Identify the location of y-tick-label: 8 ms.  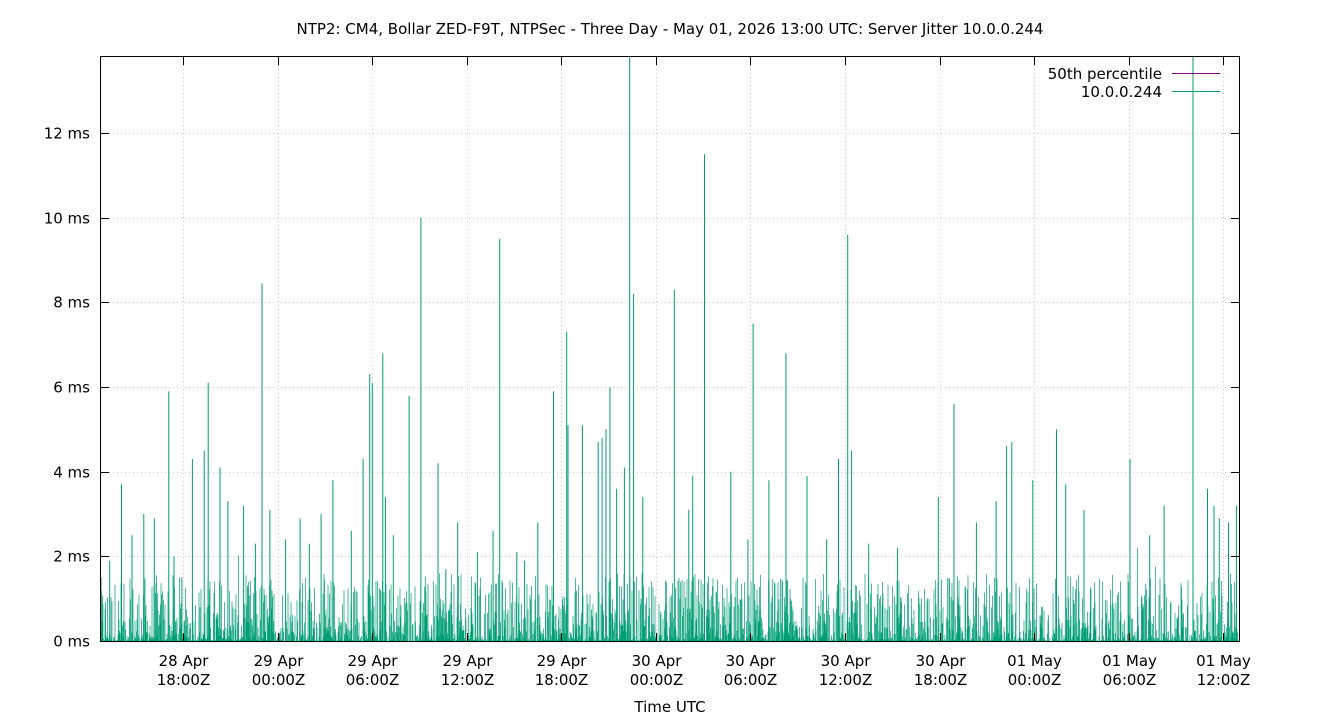
(71, 303).